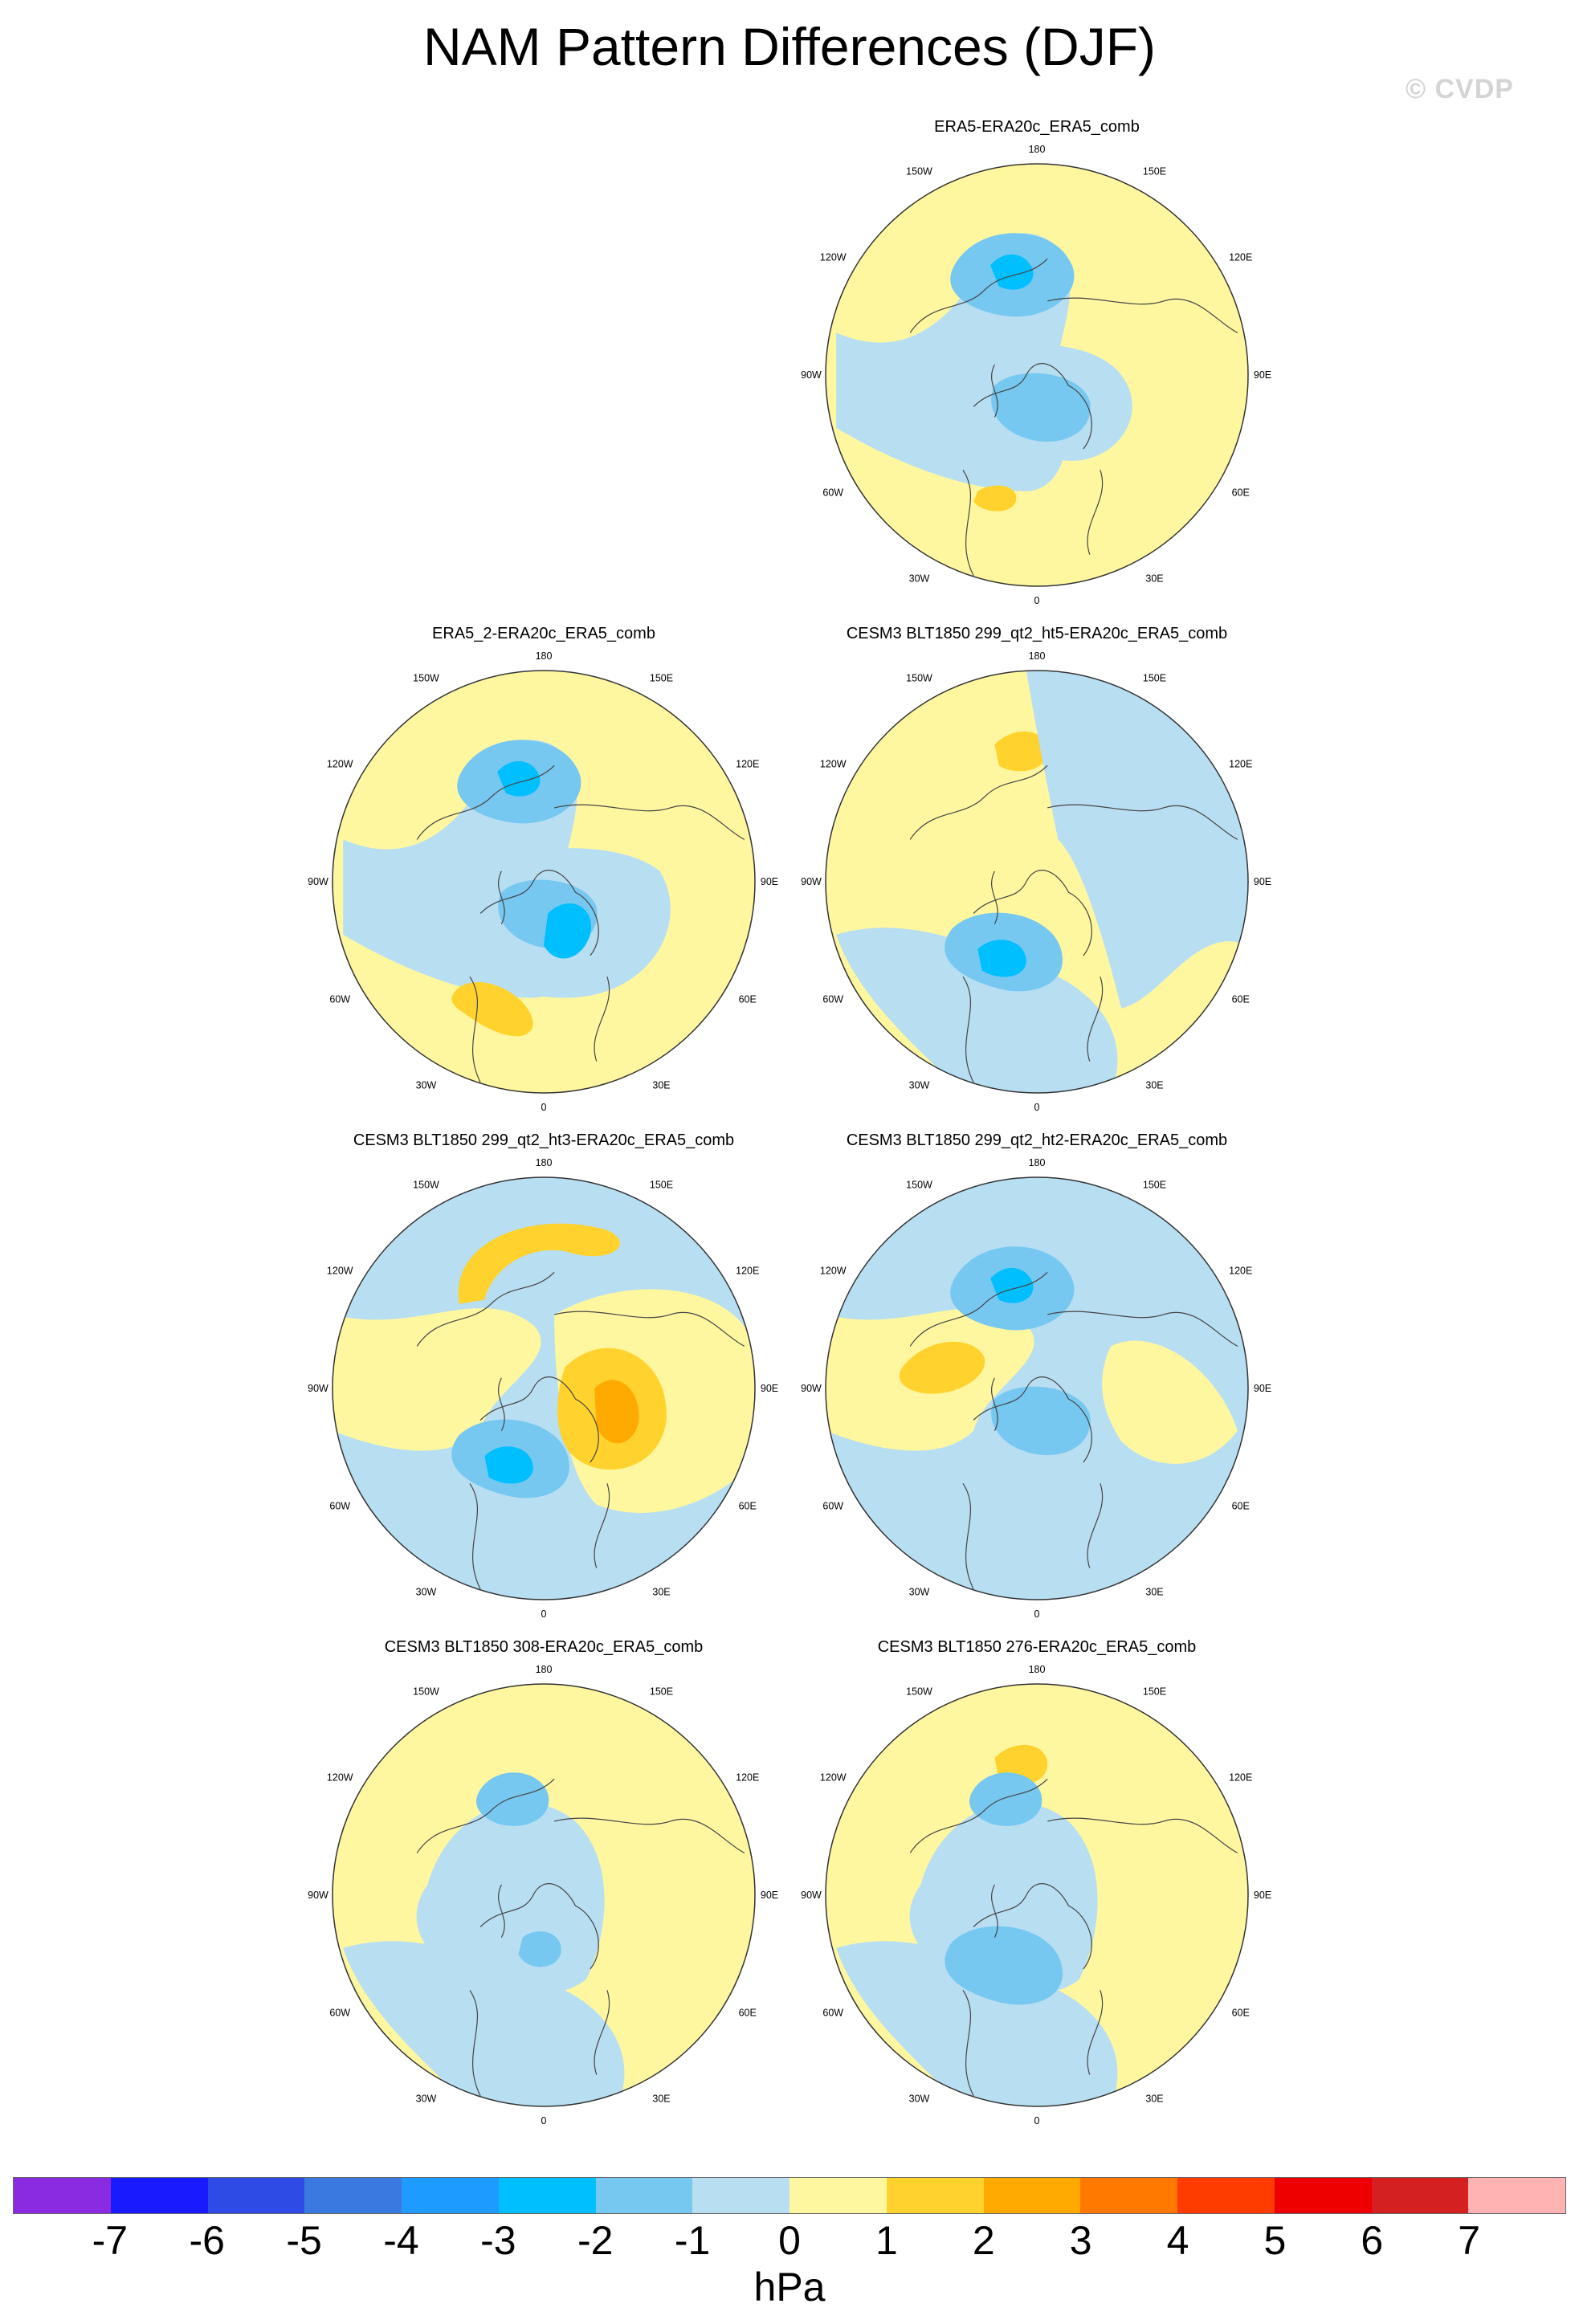 The width and height of the screenshot is (1579, 2324). I want to click on panel-title: CESM3 BLT1850 276-ERA20c_ERA5_comb, so click(1037, 1647).